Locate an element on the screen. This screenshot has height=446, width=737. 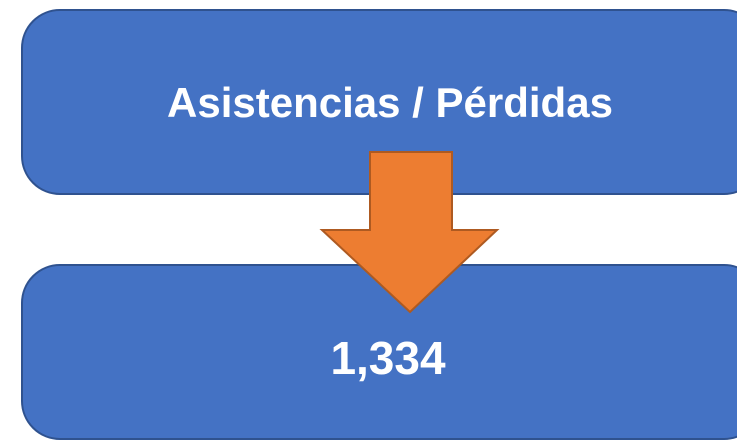
top-box-label: Asistencias / Pérdidas is located at coordinates (390, 102).